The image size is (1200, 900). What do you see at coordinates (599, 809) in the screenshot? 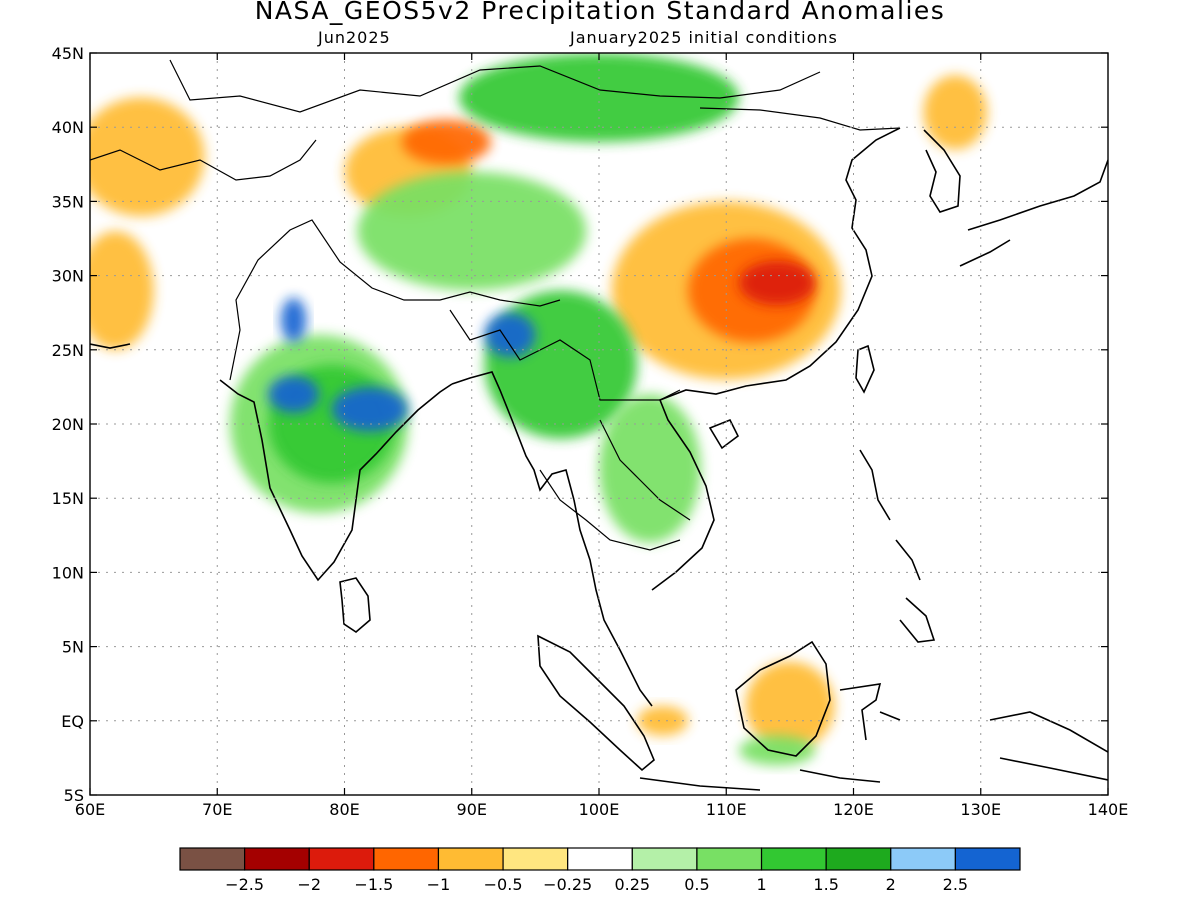
I see `lon-tick-label: 100E` at bounding box center [599, 809].